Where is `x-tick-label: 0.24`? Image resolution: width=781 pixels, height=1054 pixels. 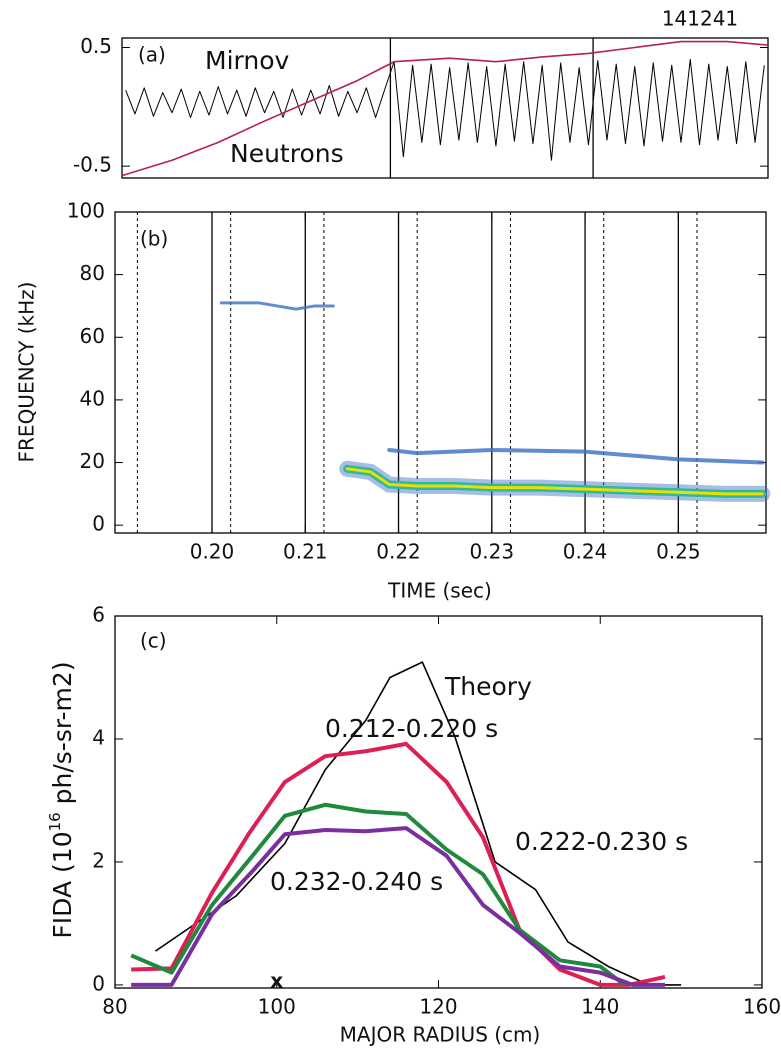 x-tick-label: 0.24 is located at coordinates (585, 552).